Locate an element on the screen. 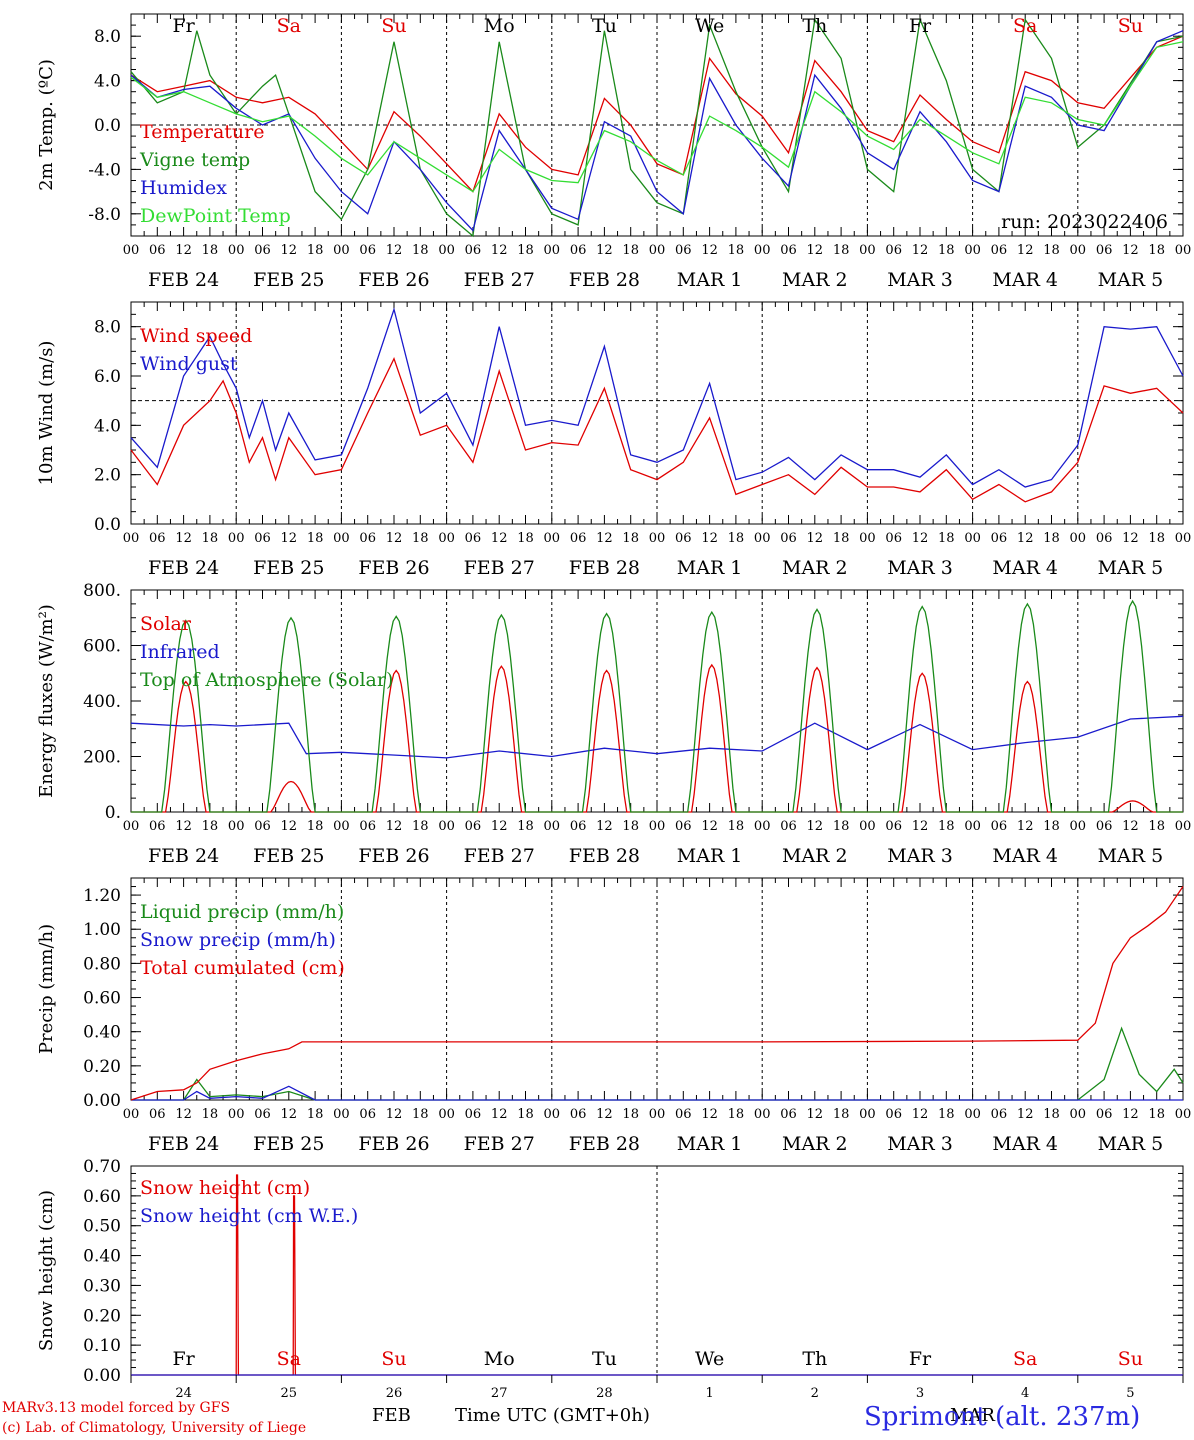 This screenshot has width=1194, height=1440. legend-entry: Liquid precip (mm/h) is located at coordinates (242, 912).